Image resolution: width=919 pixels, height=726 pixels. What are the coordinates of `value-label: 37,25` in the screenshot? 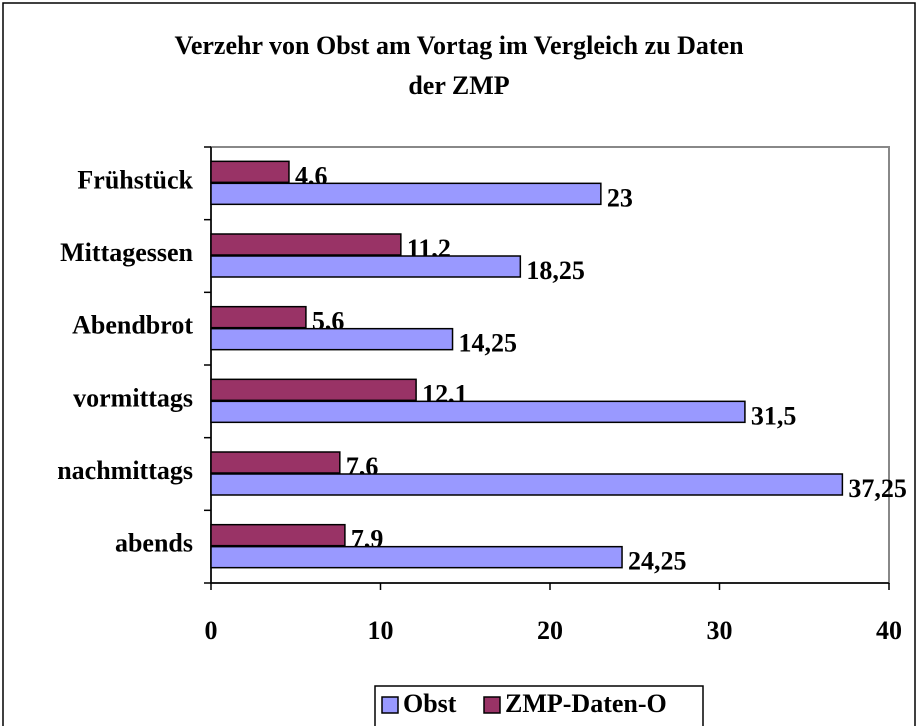 It's located at (877, 488).